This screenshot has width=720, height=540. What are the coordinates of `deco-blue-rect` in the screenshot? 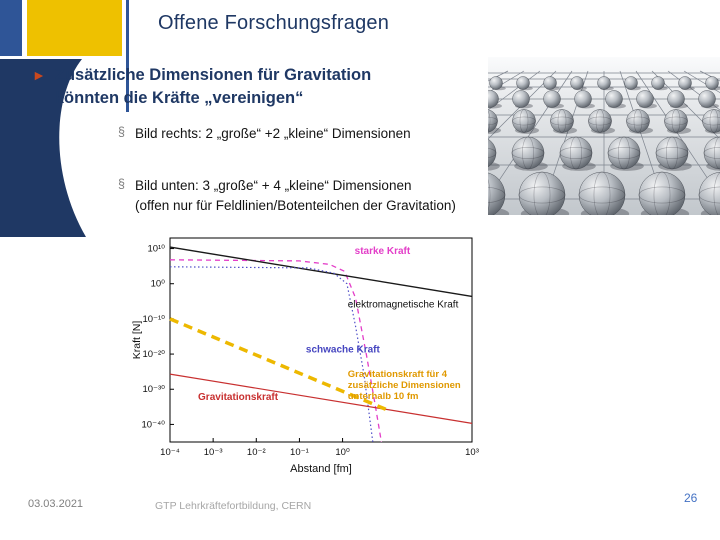 It's located at (11, 28).